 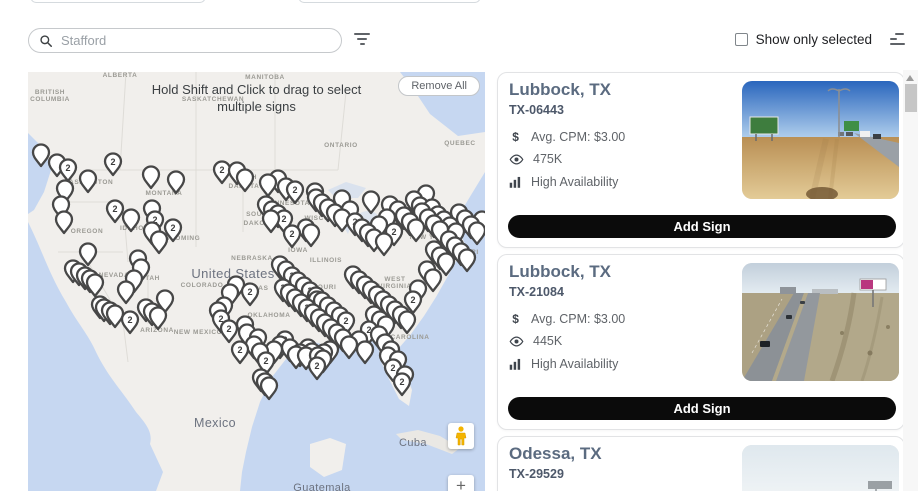 What do you see at coordinates (120, 75) in the screenshot?
I see `map-region-label: ALBERTA` at bounding box center [120, 75].